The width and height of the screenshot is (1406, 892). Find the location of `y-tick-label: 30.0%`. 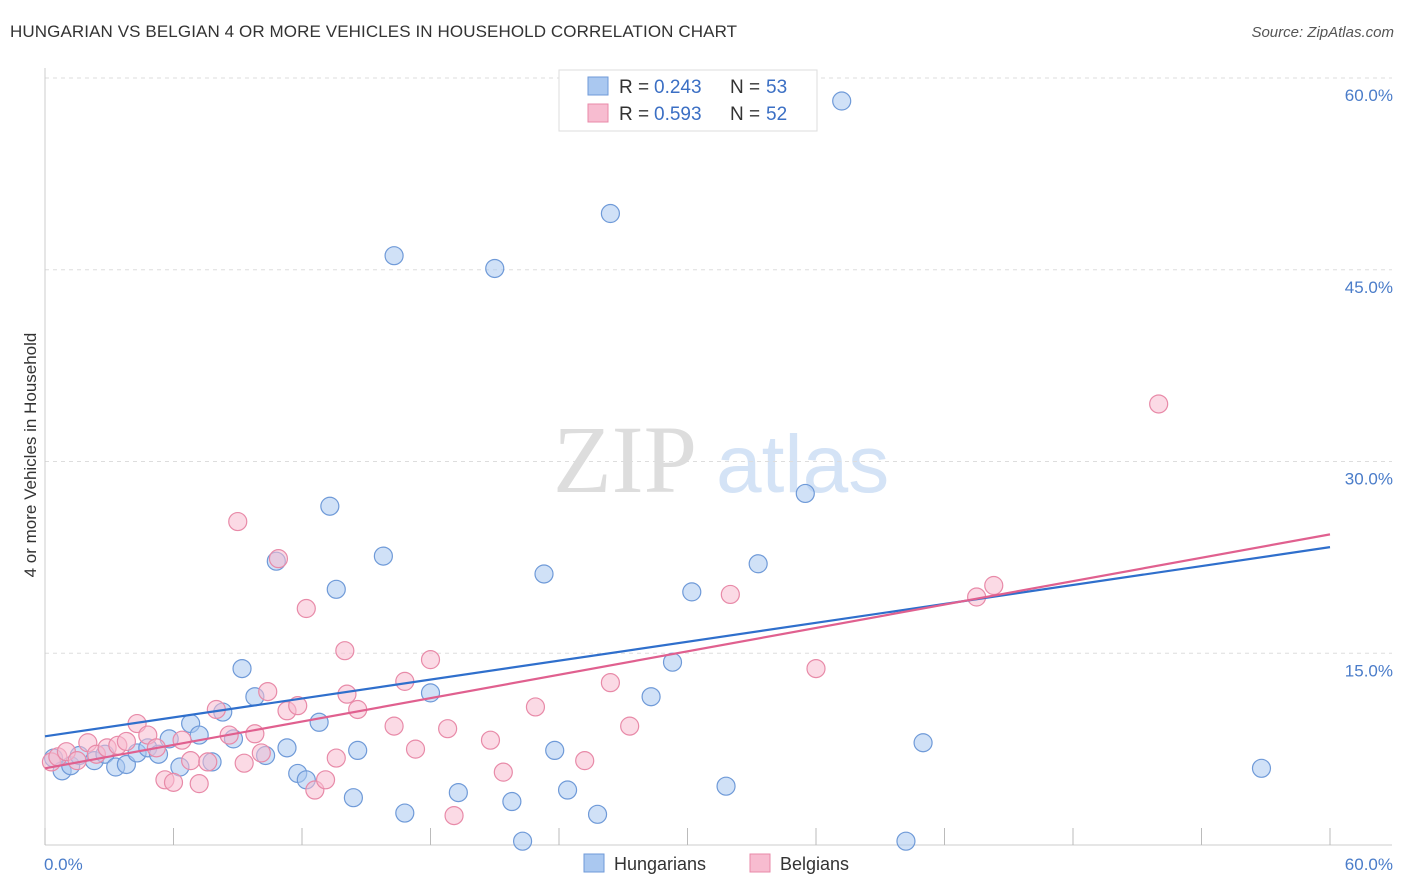

y-tick-label: 30.0% is located at coordinates (1369, 479).